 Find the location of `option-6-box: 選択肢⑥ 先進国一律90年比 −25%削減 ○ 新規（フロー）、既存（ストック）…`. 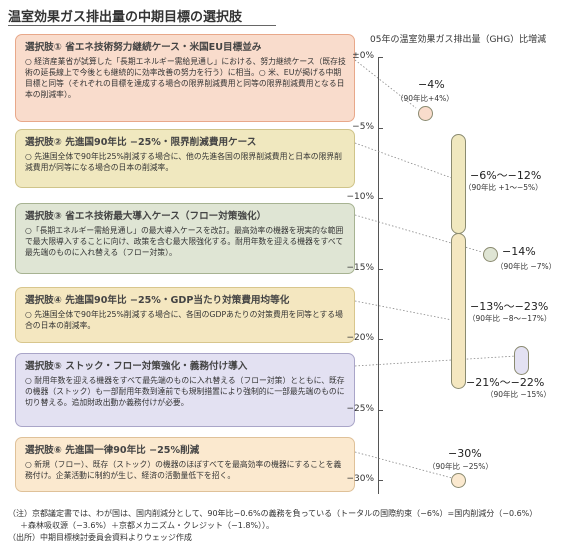

option-6-box: 選択肢⑥ 先進国一律90年比 −25%削減 ○ 新規（フロー）、既存（ストック）… is located at coordinates (185, 464).